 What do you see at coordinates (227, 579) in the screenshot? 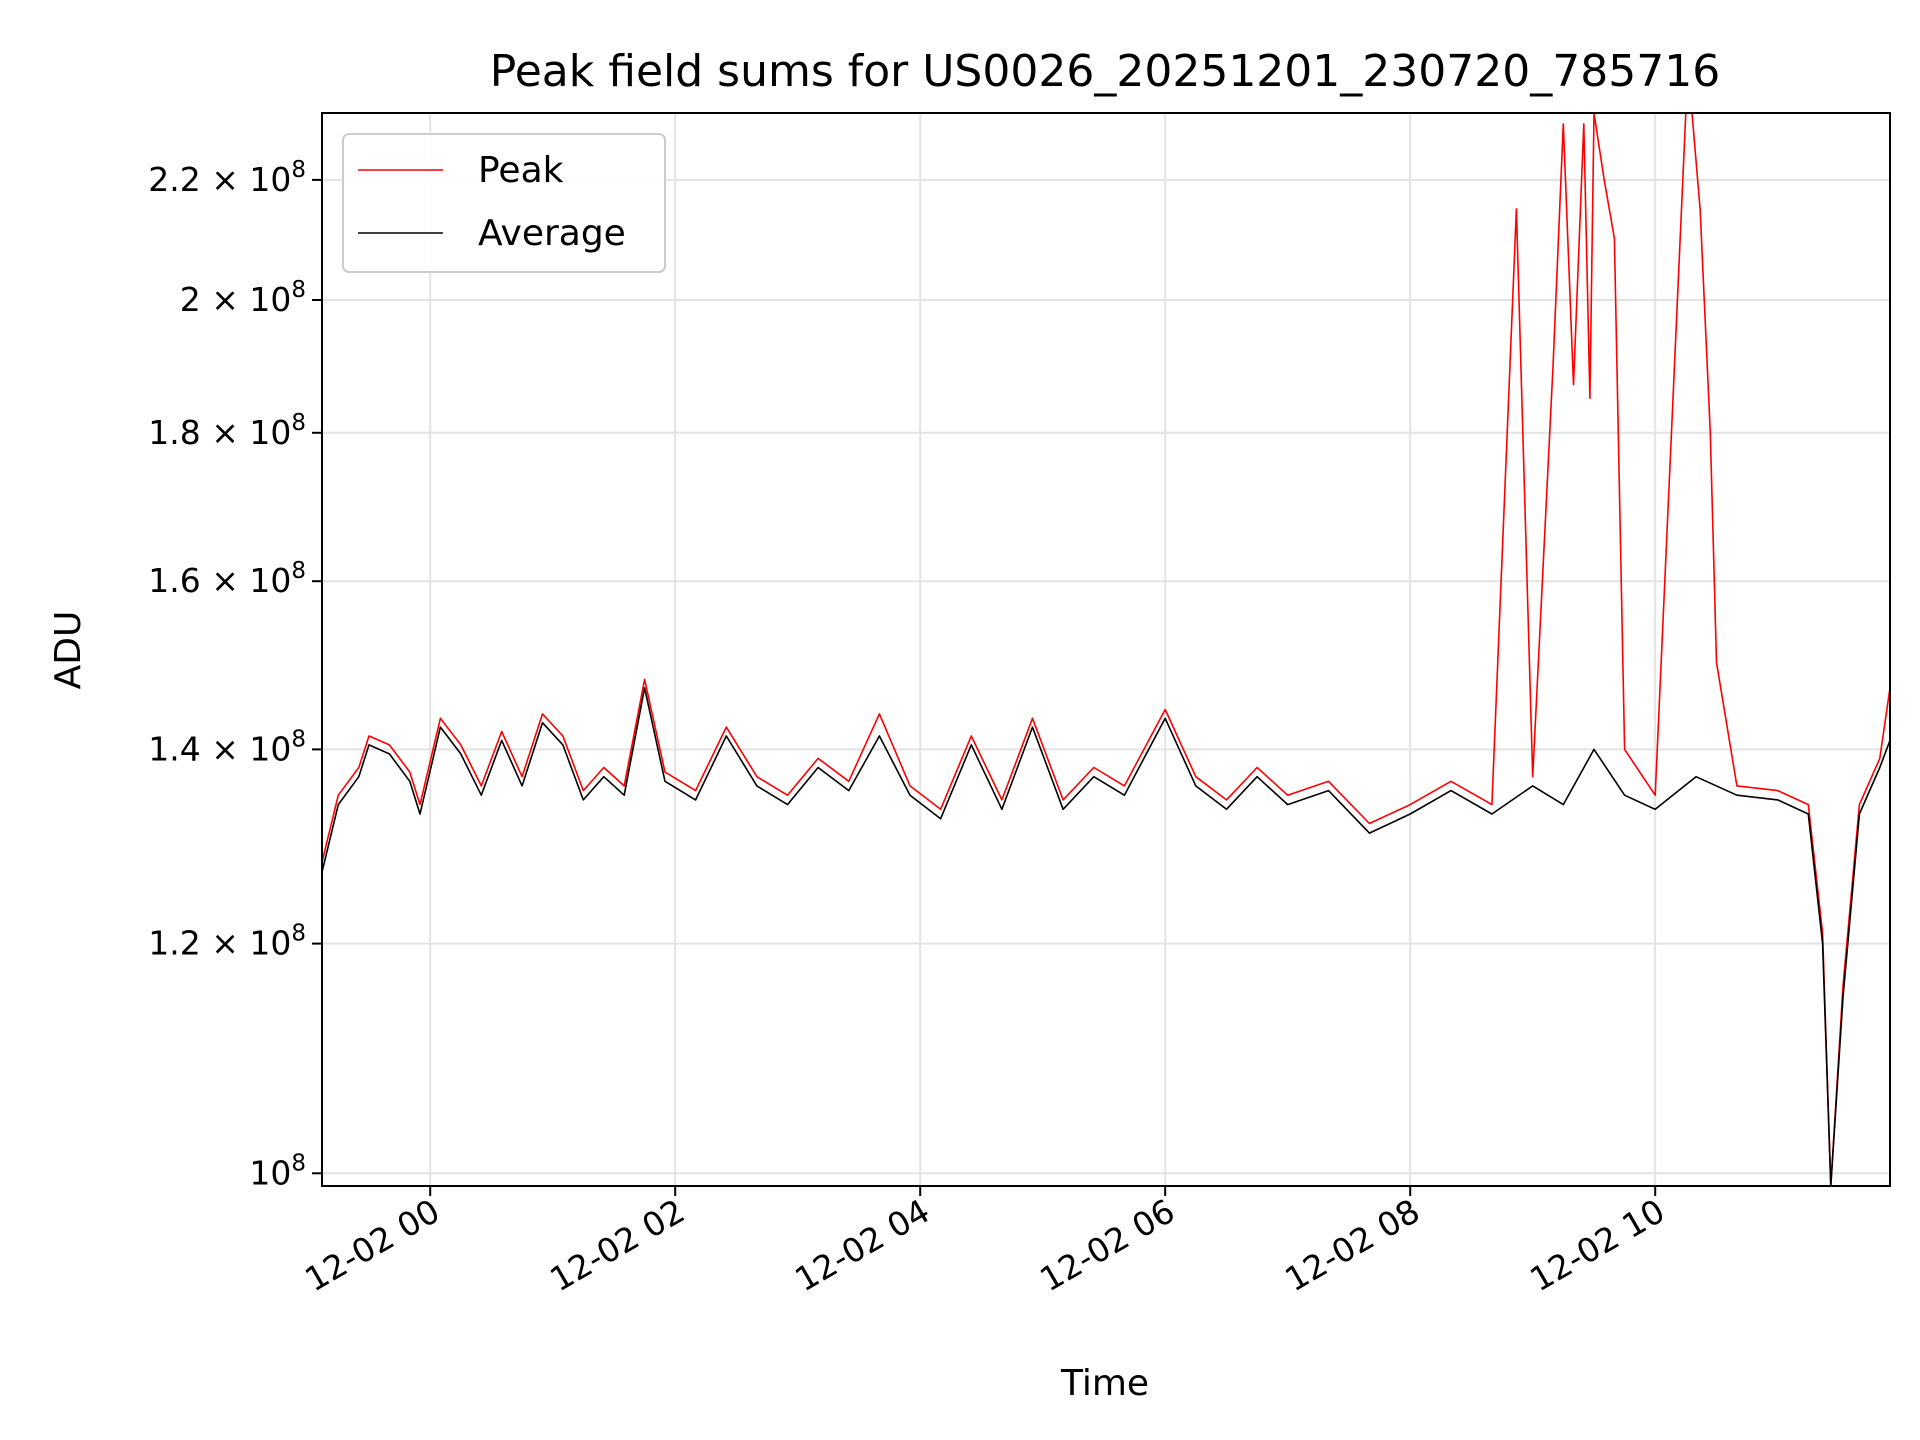
I see `y-tick-label: 1.6 × 108` at bounding box center [227, 579].